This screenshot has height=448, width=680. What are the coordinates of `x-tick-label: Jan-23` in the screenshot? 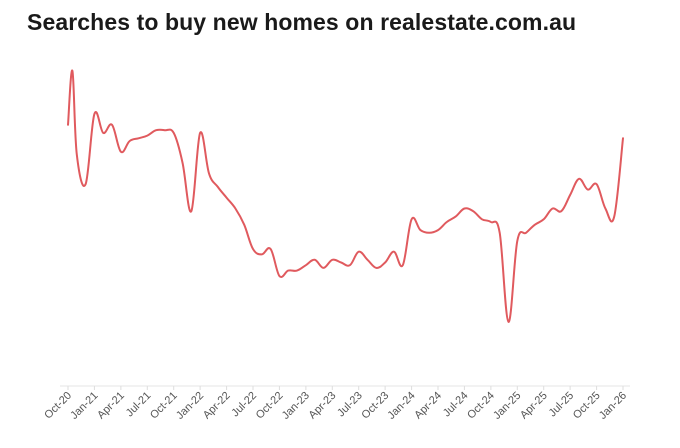 It's located at (296, 406).